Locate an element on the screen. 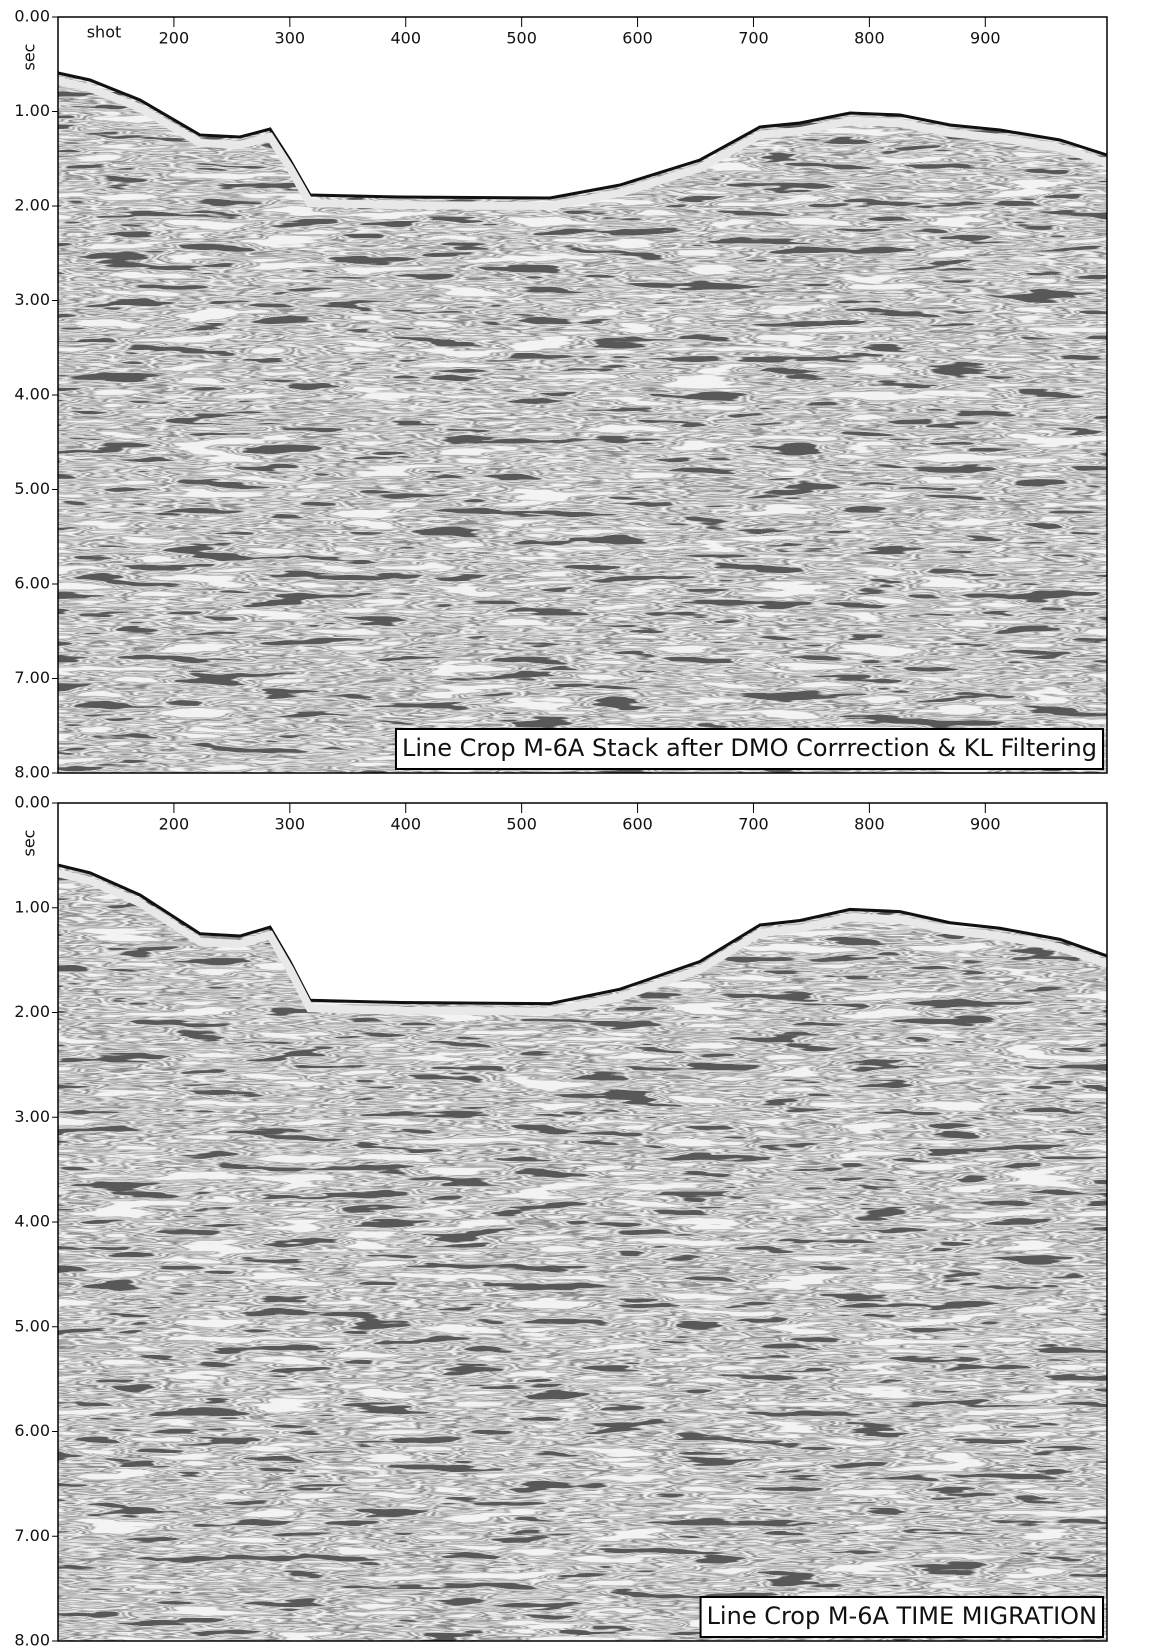  annotation: Line Crop M-6A TIME MIGRATION is located at coordinates (902, 1616).